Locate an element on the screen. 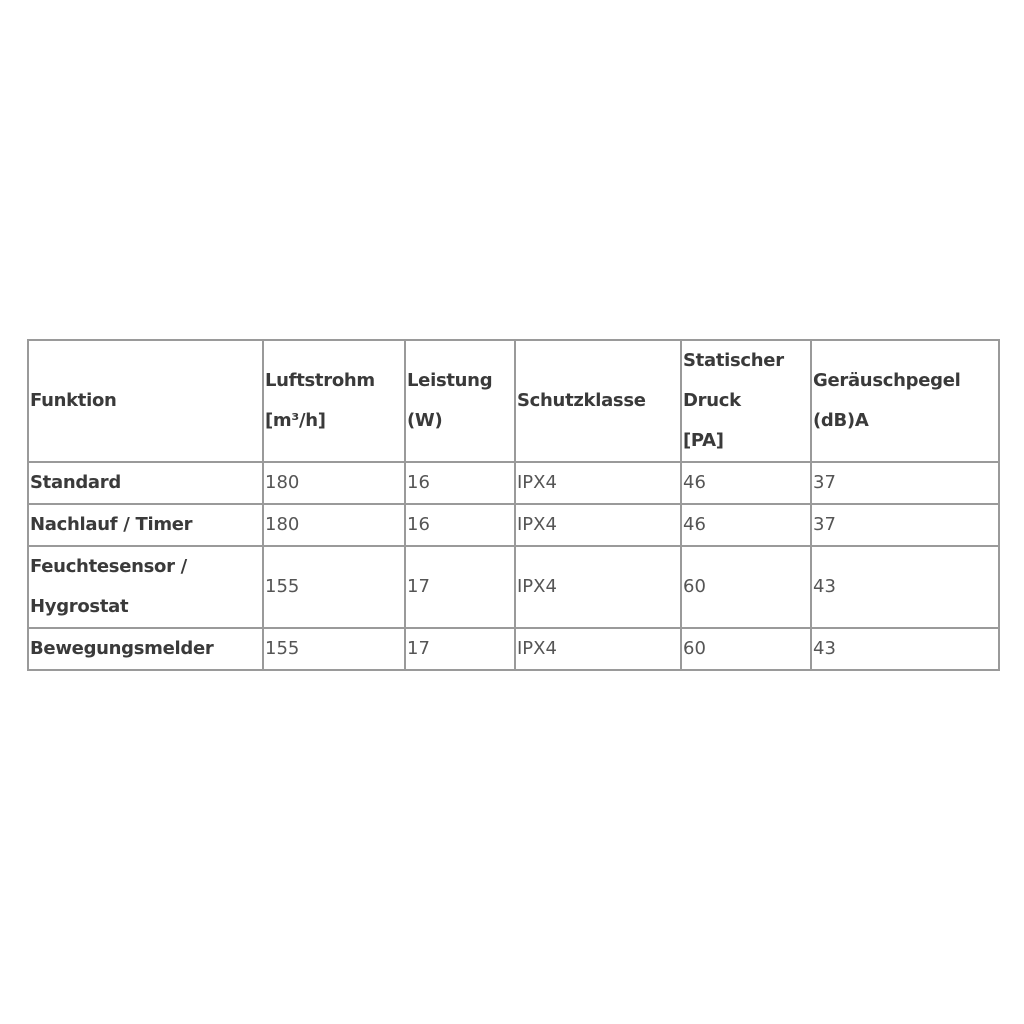 The width and height of the screenshot is (1024, 1024). table-row: Bewegungsmelder 155 17 IPX4 60 43 is located at coordinates (513, 649).